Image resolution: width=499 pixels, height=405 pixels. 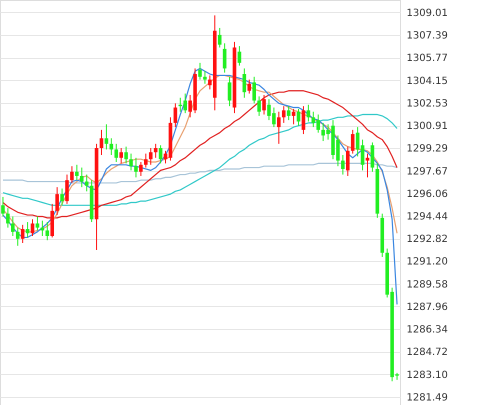 I want to click on y-tick-label: 1307.39, so click(x=427, y=36).